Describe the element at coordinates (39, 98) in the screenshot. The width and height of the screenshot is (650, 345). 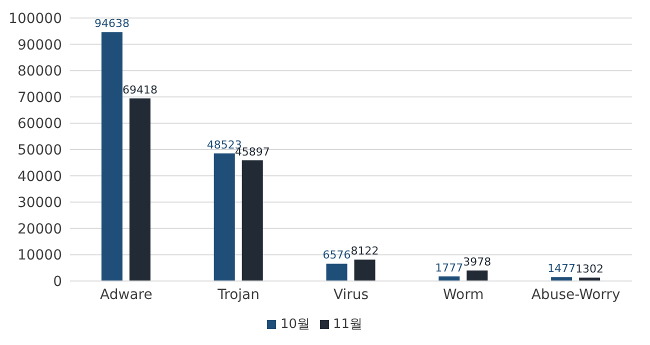
I see `y-tick-label: 70000` at that location.